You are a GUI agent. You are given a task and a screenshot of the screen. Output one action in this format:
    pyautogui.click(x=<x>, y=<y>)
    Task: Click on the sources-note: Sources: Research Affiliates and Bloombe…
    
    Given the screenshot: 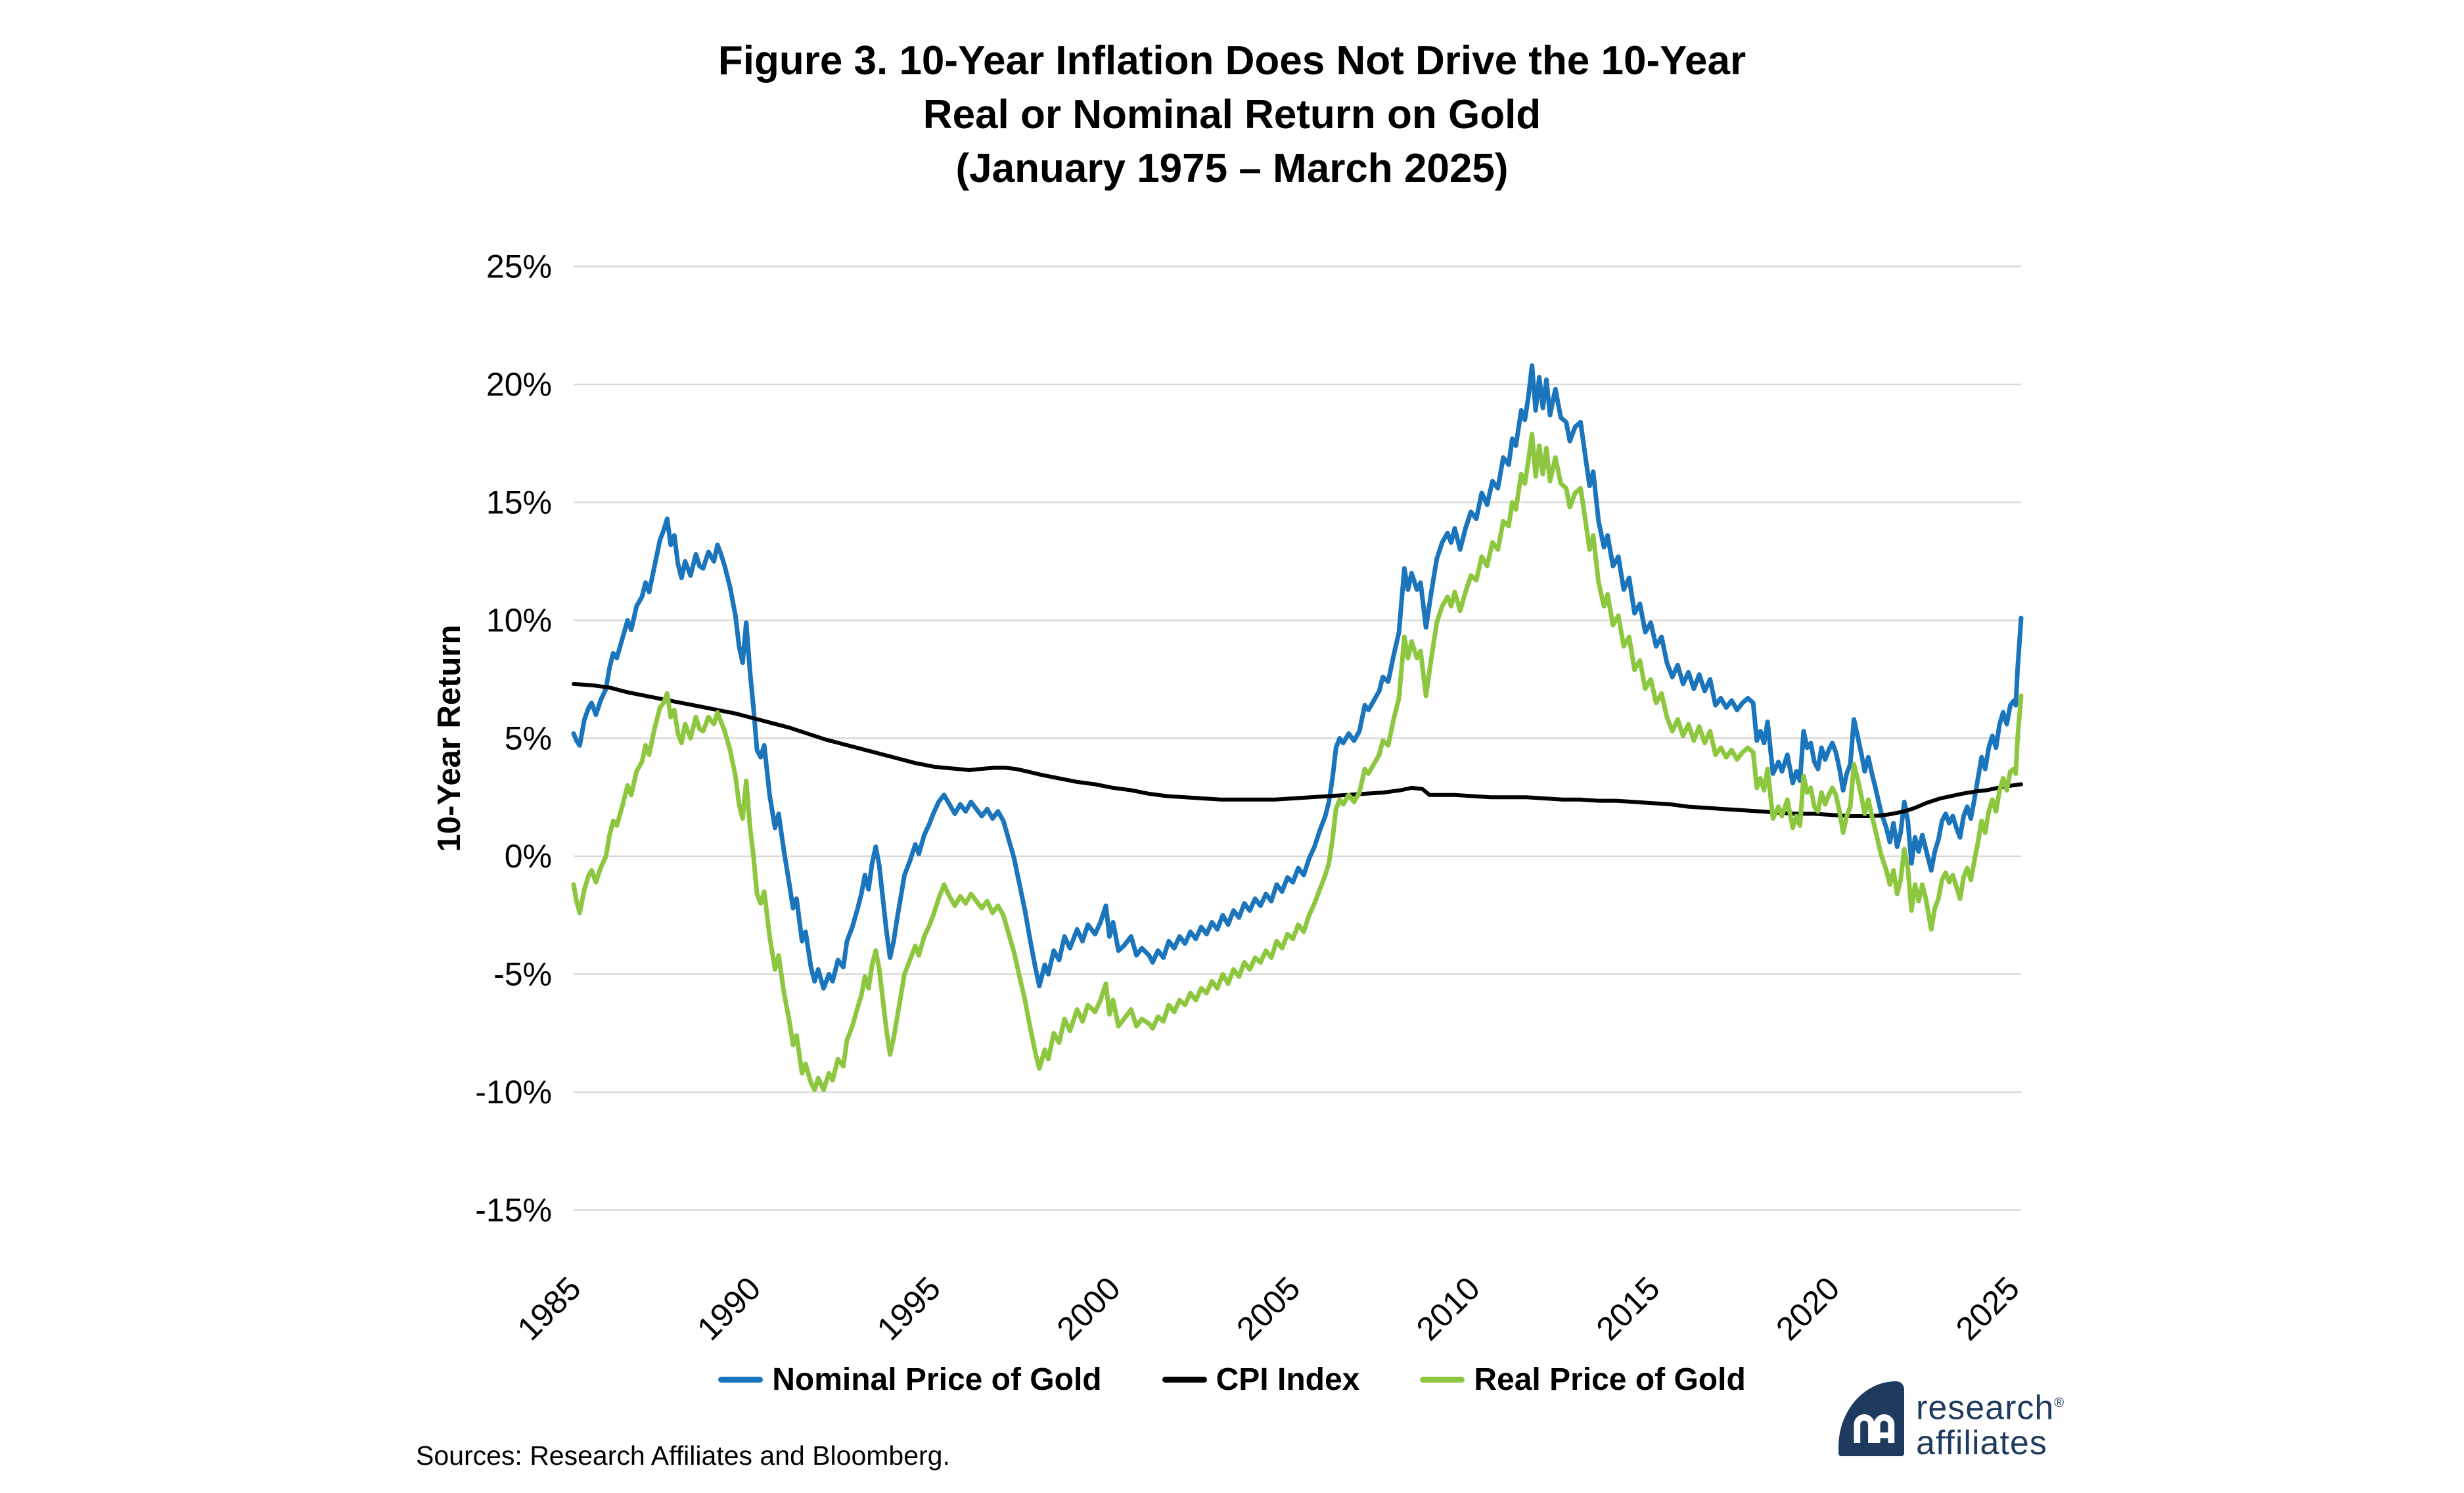 What is the action you would take?
    pyautogui.click(x=683, y=1456)
    